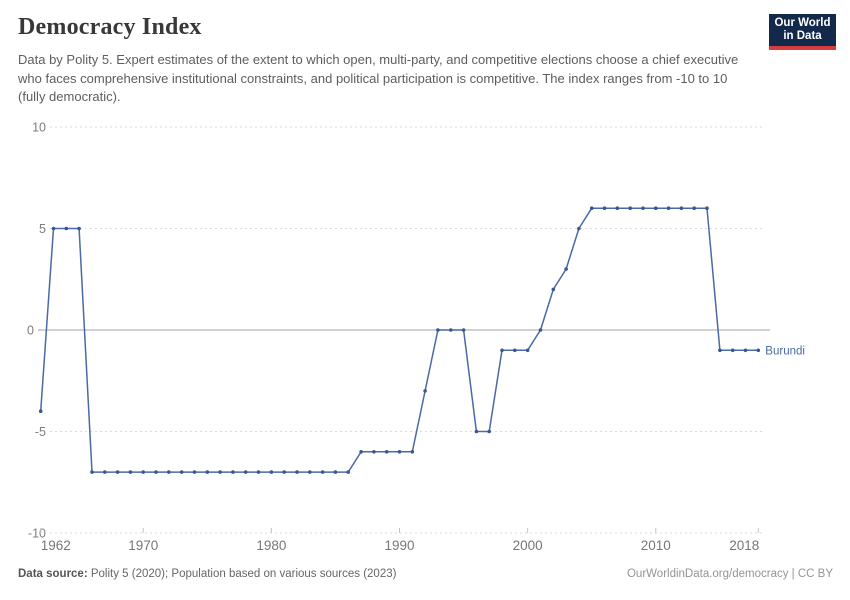 This screenshot has width=850, height=600. What do you see at coordinates (40, 432) in the screenshot?
I see `y-axis-label: -5` at bounding box center [40, 432].